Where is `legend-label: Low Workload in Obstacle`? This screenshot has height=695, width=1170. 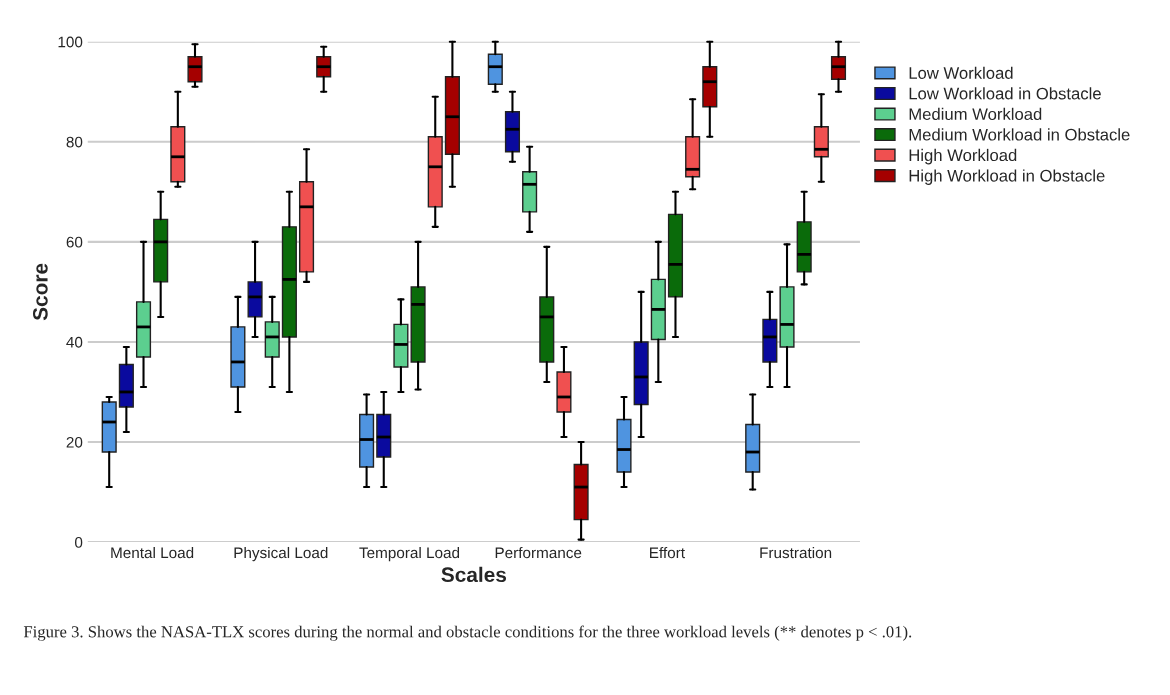
legend-label: Low Workload in Obstacle is located at coordinates (1005, 93).